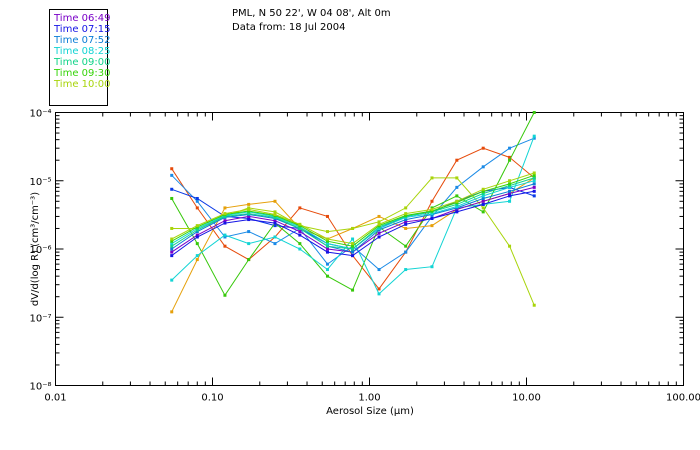 Image resolution: width=700 pixels, height=450 pixels. Describe the element at coordinates (81, 40) in the screenshot. I see `legend-entry: Time 07:52` at that location.